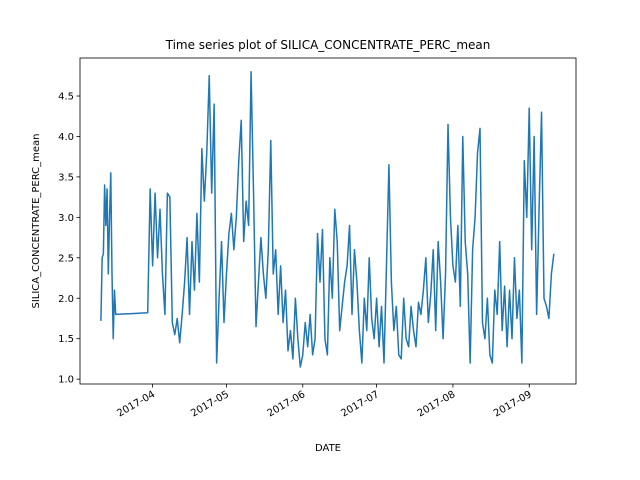  What do you see at coordinates (328, 448) in the screenshot?
I see `x-axis-label: DATE` at bounding box center [328, 448].